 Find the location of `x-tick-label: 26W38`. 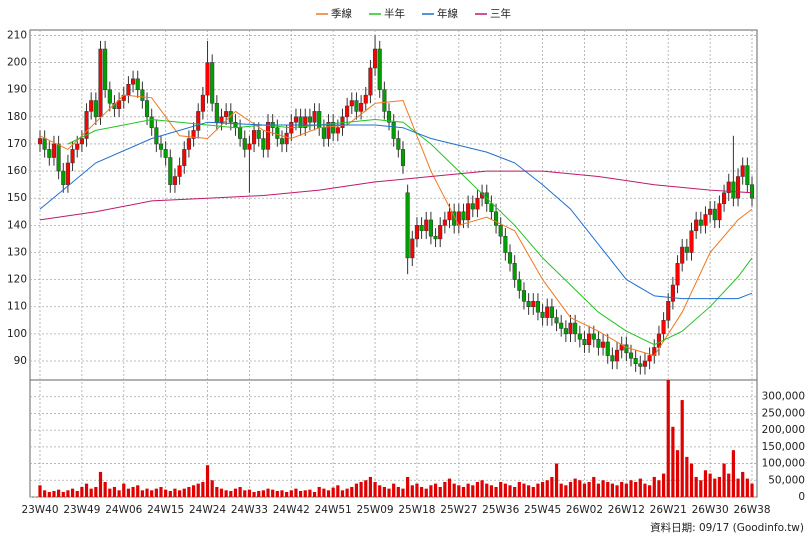

x-tick-label: 26W38 is located at coordinates (751, 510).